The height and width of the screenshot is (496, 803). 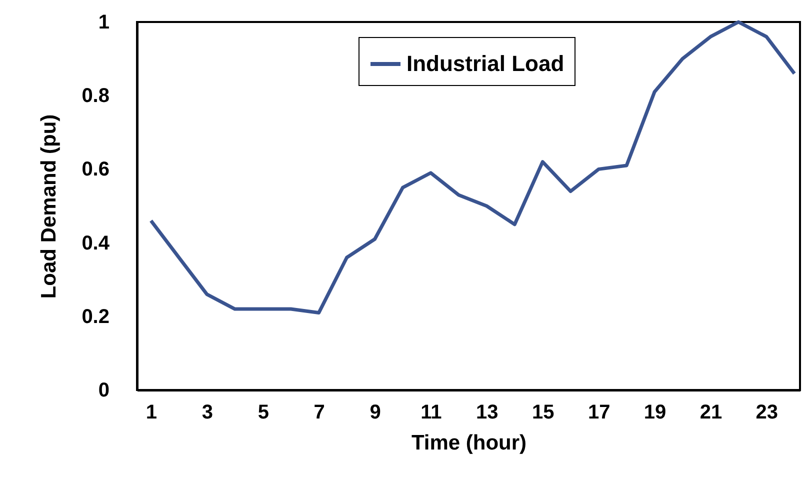 What do you see at coordinates (655, 413) in the screenshot?
I see `x-tick-label: 19` at bounding box center [655, 413].